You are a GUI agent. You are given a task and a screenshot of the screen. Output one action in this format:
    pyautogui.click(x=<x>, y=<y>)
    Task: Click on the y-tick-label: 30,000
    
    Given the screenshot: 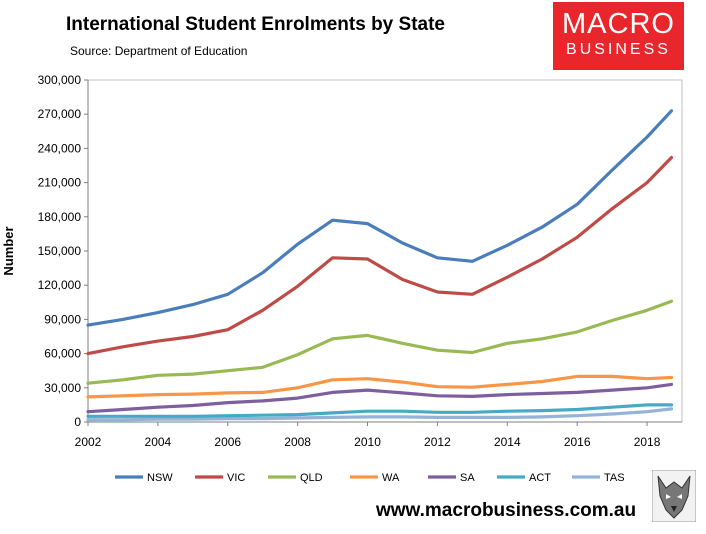 What is the action you would take?
    pyautogui.click(x=62, y=388)
    